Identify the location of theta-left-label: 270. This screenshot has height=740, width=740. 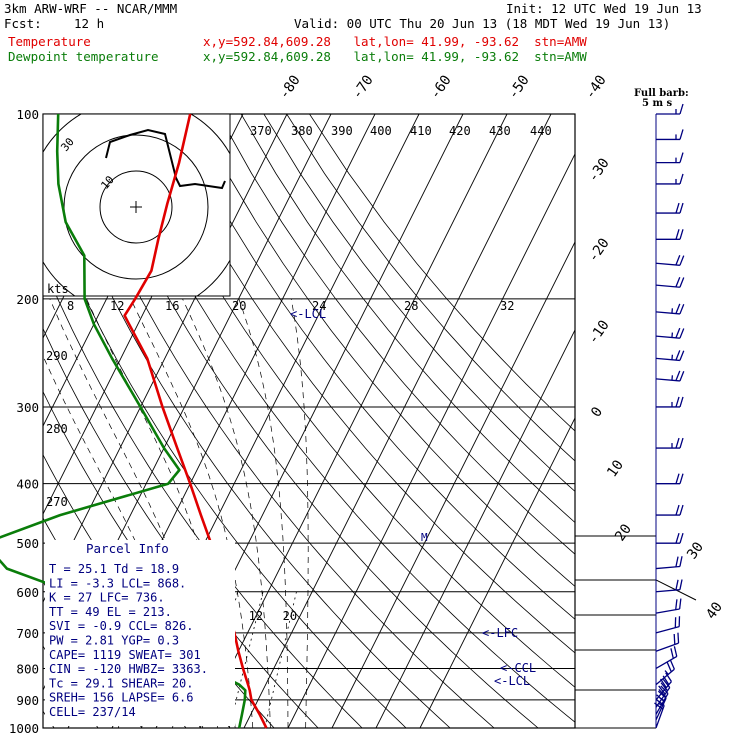
(57, 502).